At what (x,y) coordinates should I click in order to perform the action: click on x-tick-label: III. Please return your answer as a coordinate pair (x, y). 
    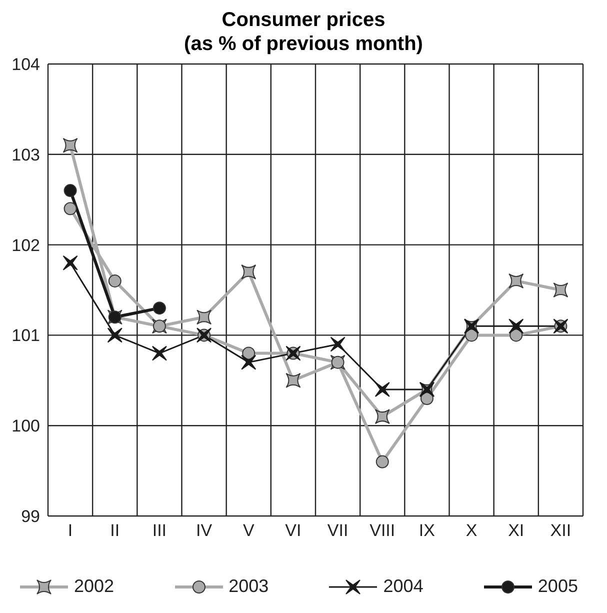
    Looking at the image, I should click on (159, 530).